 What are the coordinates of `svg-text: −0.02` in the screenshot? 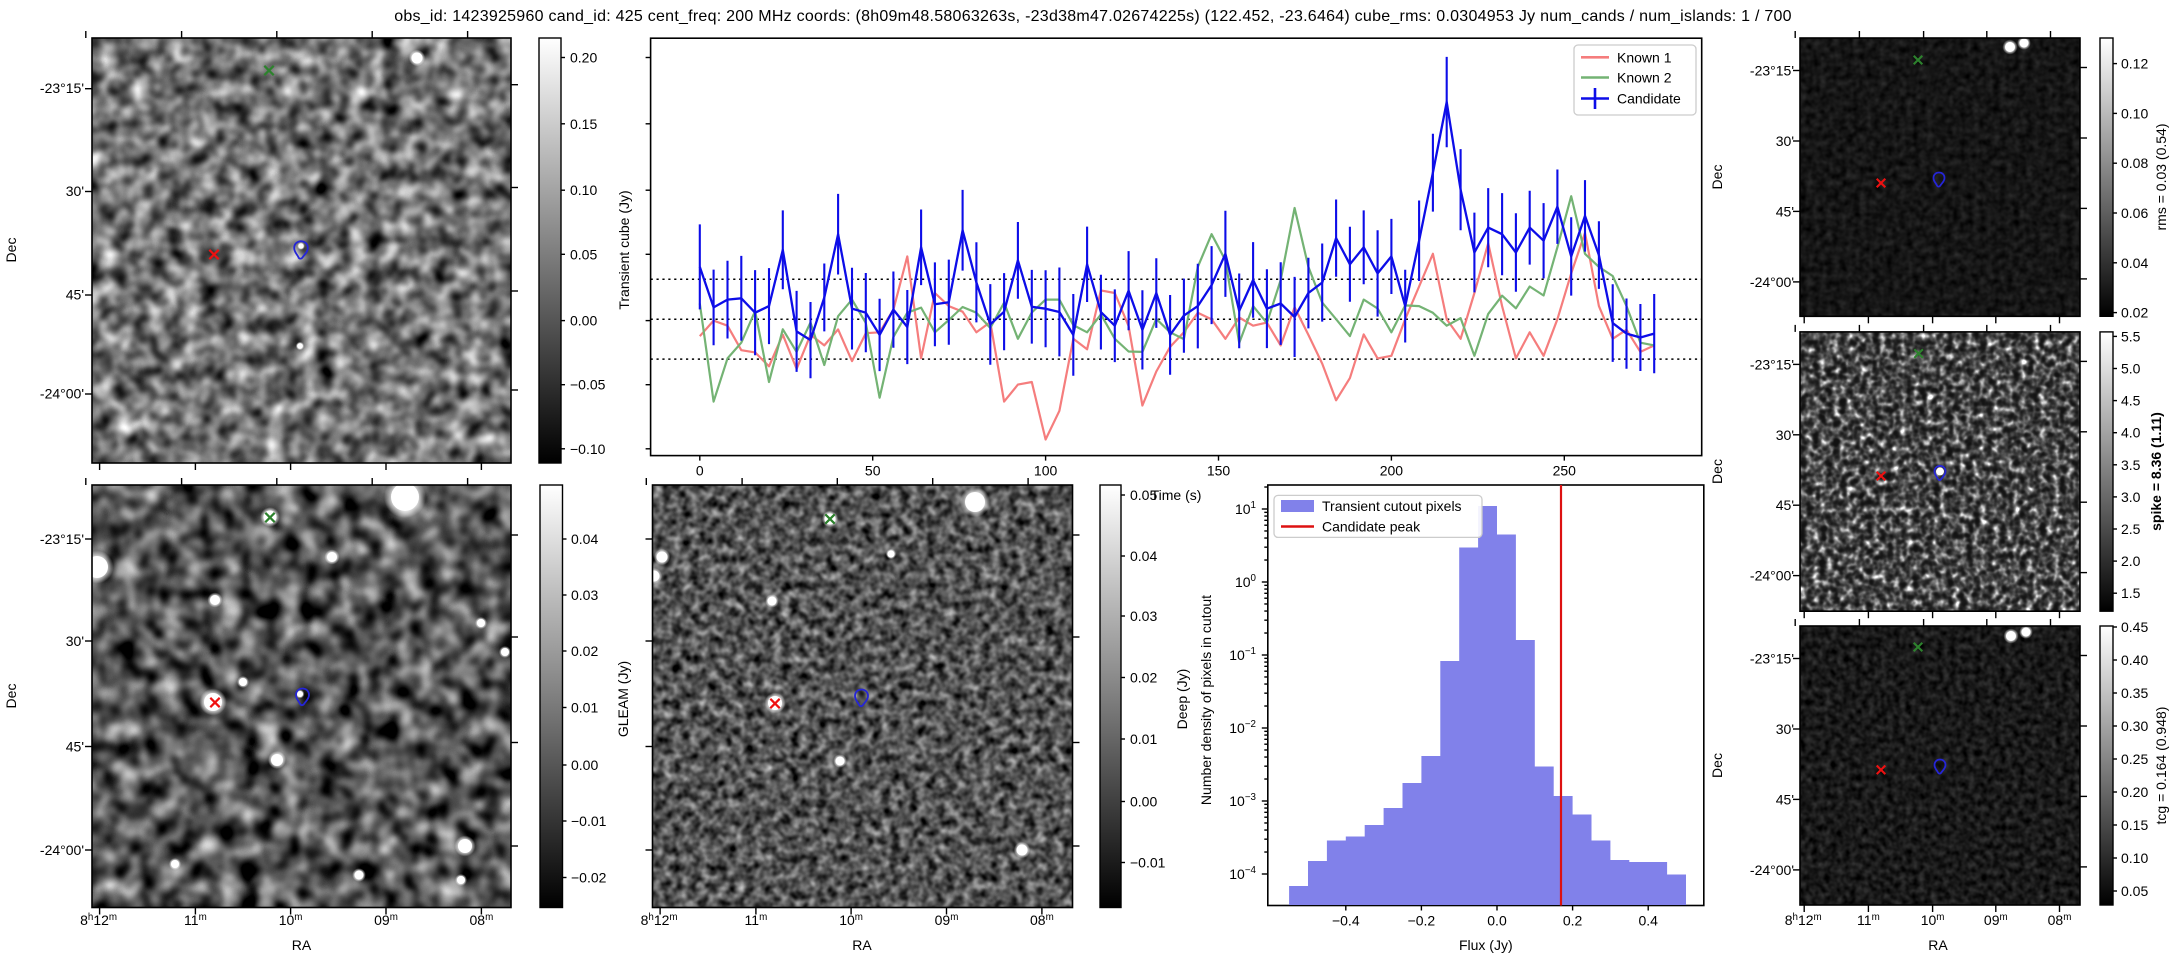 It's located at (589, 878).